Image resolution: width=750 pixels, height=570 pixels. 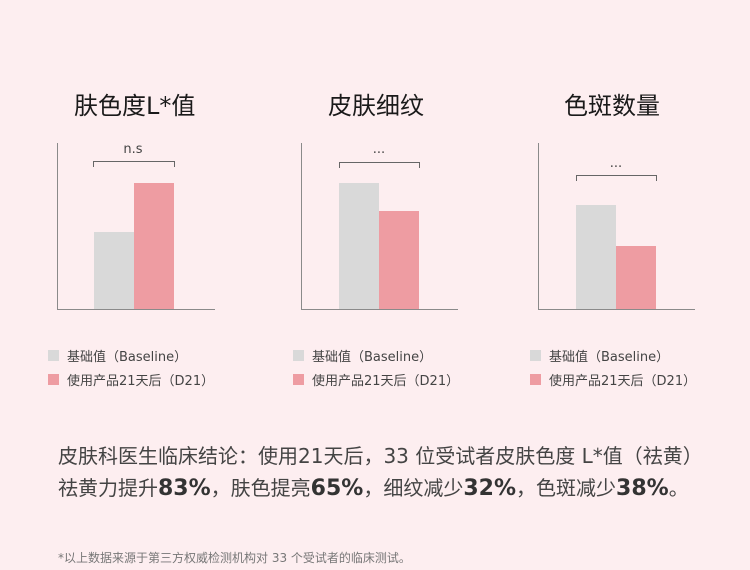 What do you see at coordinates (566, 488) in the screenshot?
I see `conclusion-text: ，色斑减少` at bounding box center [566, 488].